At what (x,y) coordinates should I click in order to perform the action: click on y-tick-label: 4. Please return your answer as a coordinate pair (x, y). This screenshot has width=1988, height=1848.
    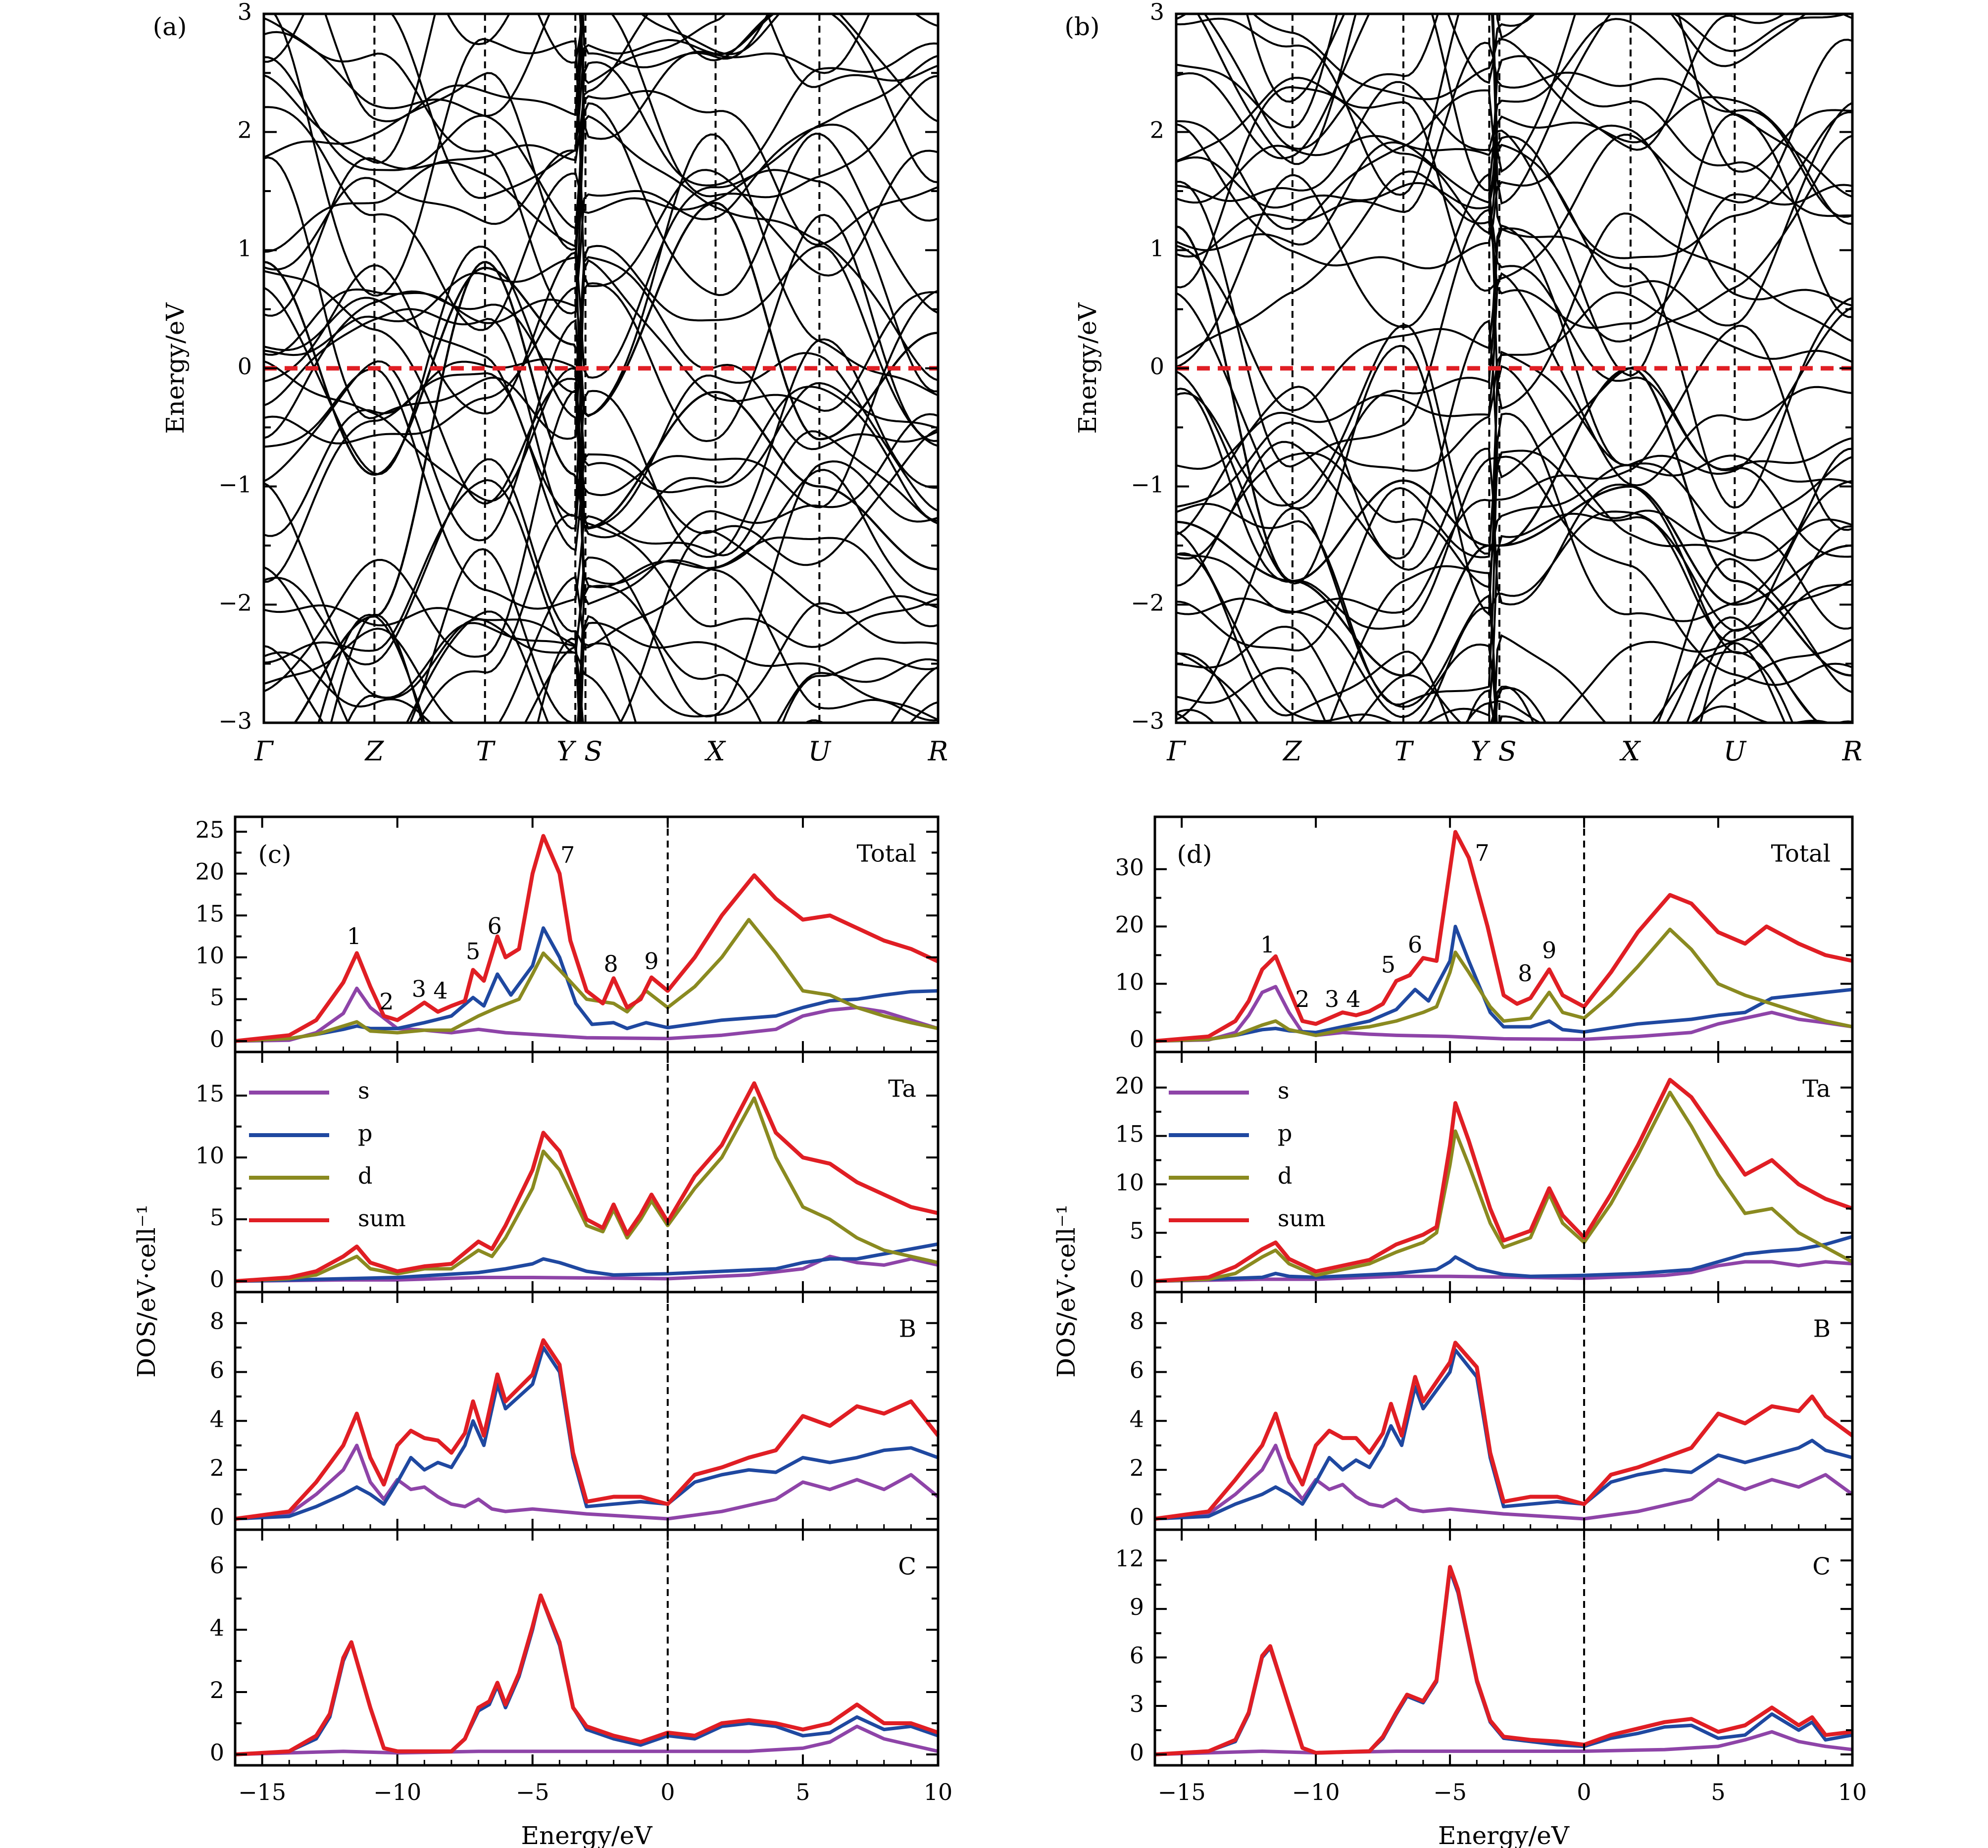
    Looking at the image, I should click on (1137, 1418).